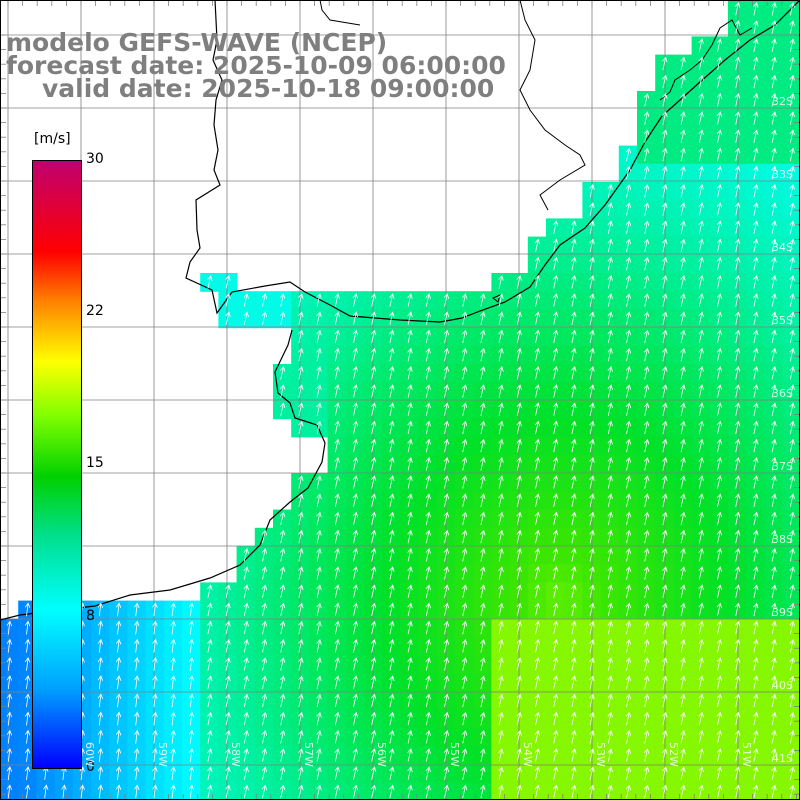  What do you see at coordinates (673, 754) in the screenshot?
I see `lon-label: 52W` at bounding box center [673, 754].